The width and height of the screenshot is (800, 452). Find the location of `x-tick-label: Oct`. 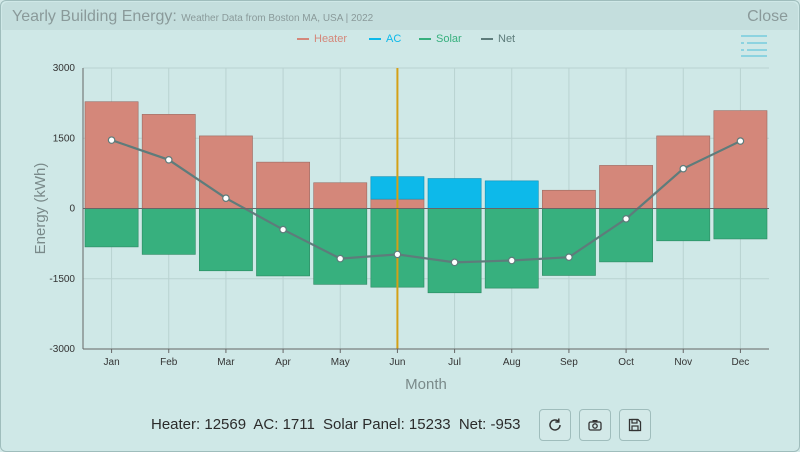

x-tick-label: Oct is located at coordinates (626, 362).